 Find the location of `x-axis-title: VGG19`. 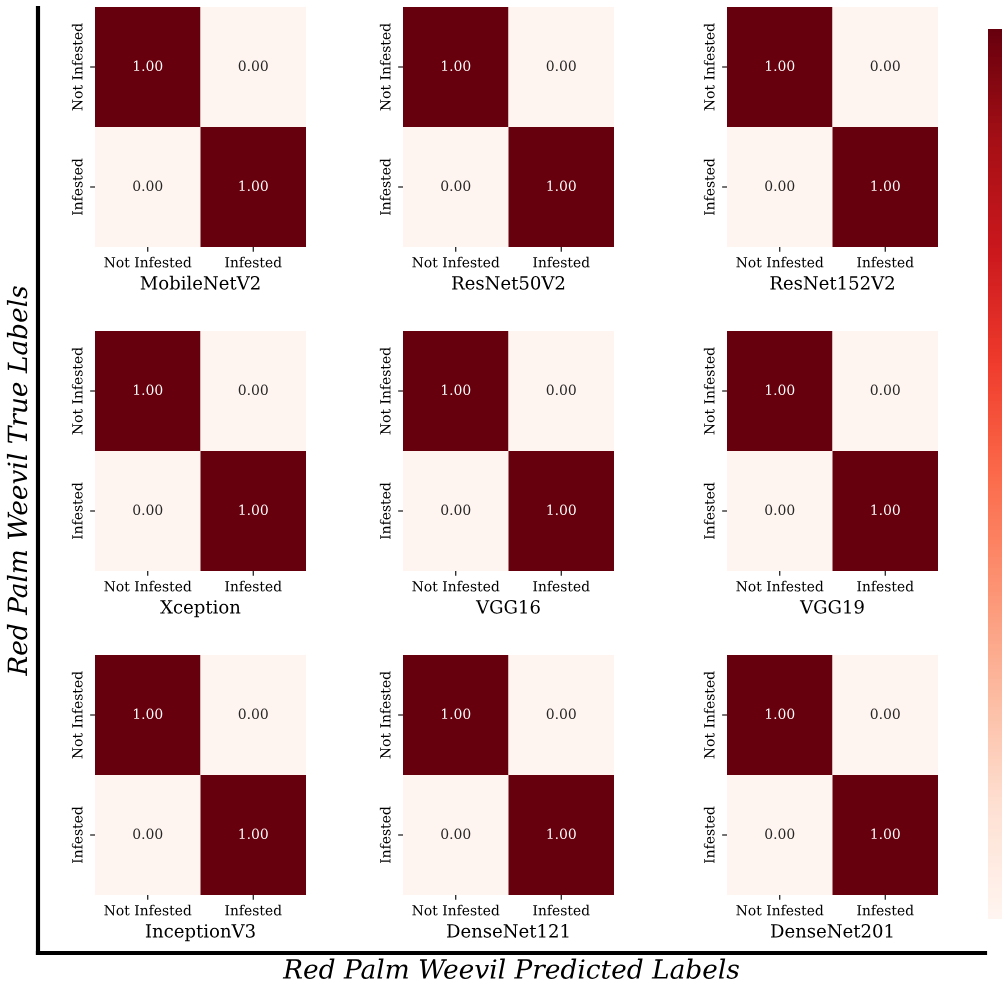

x-axis-title: VGG19 is located at coordinates (831, 607).